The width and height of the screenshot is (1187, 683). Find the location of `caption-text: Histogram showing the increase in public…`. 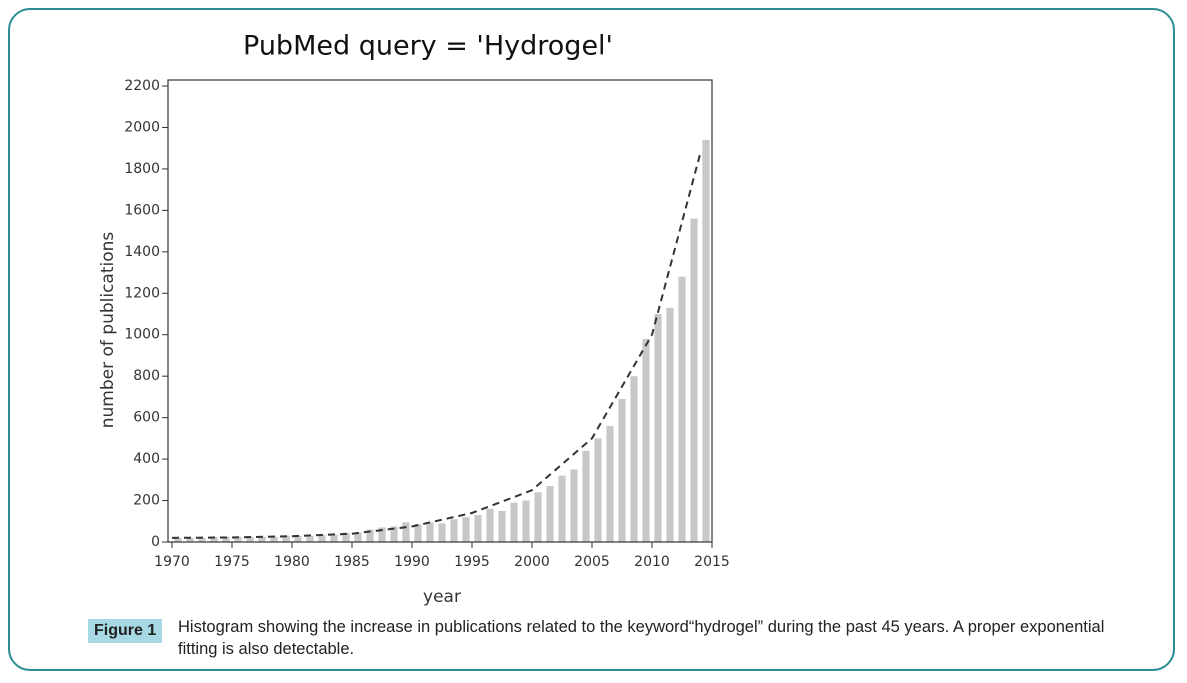

caption-text: Histogram showing the increase in public… is located at coordinates (641, 638).